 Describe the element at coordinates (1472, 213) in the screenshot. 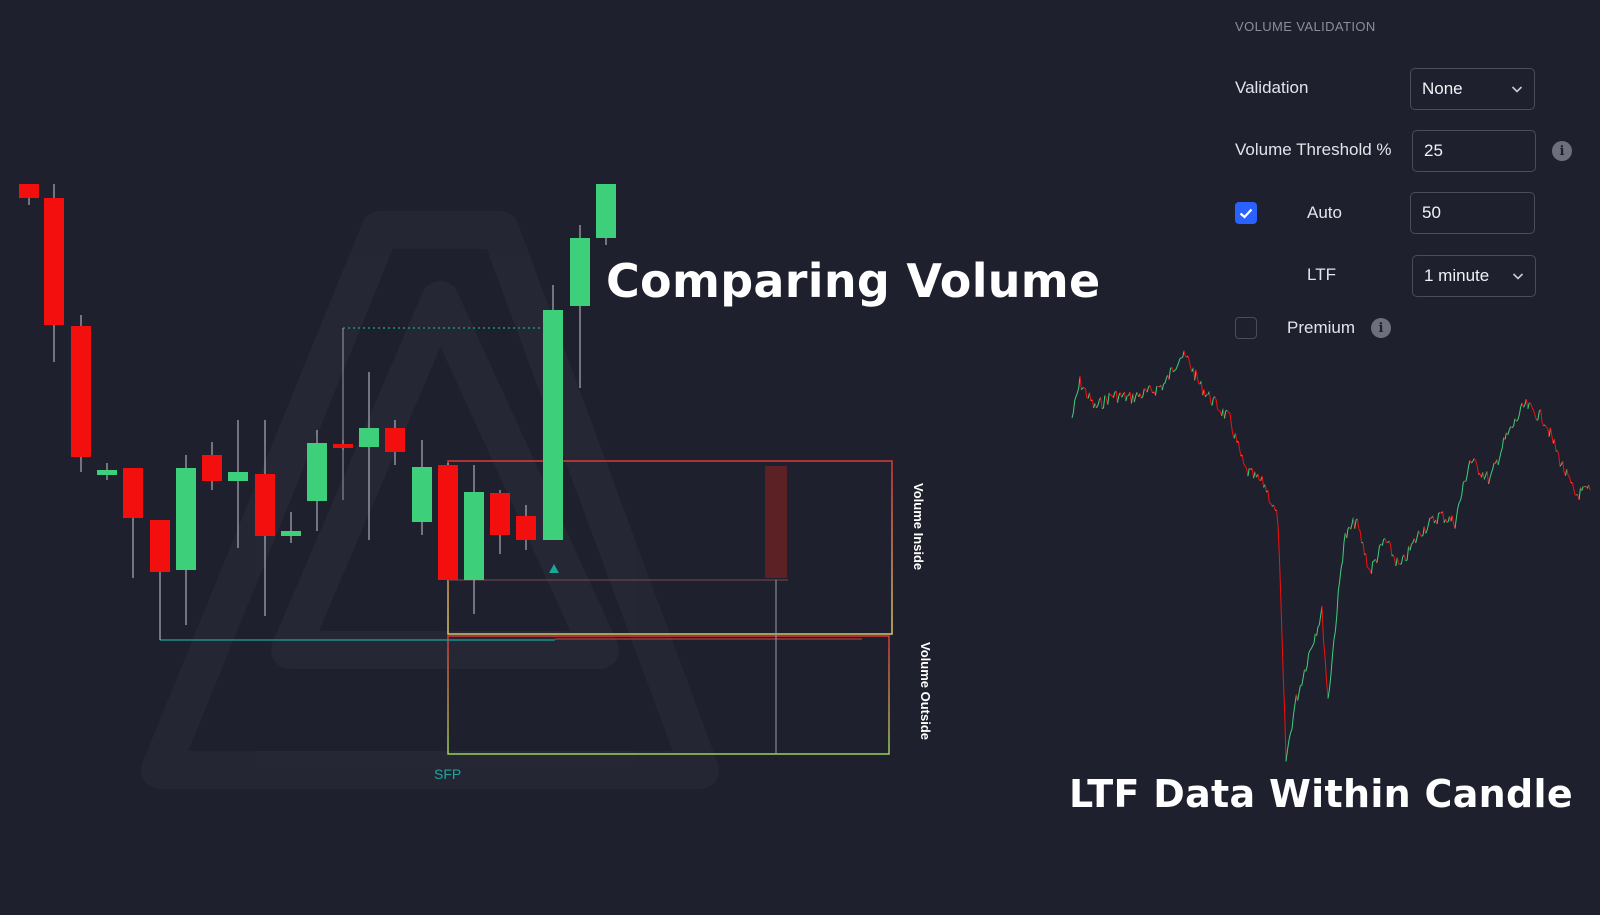

I see `auto-value-input: 50` at that location.